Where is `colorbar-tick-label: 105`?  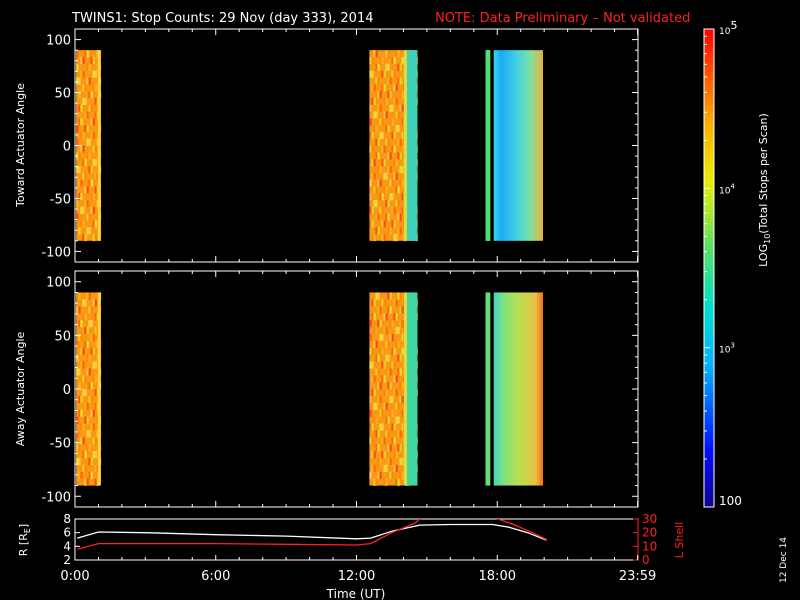
colorbar-tick-label: 105 is located at coordinates (728, 28).